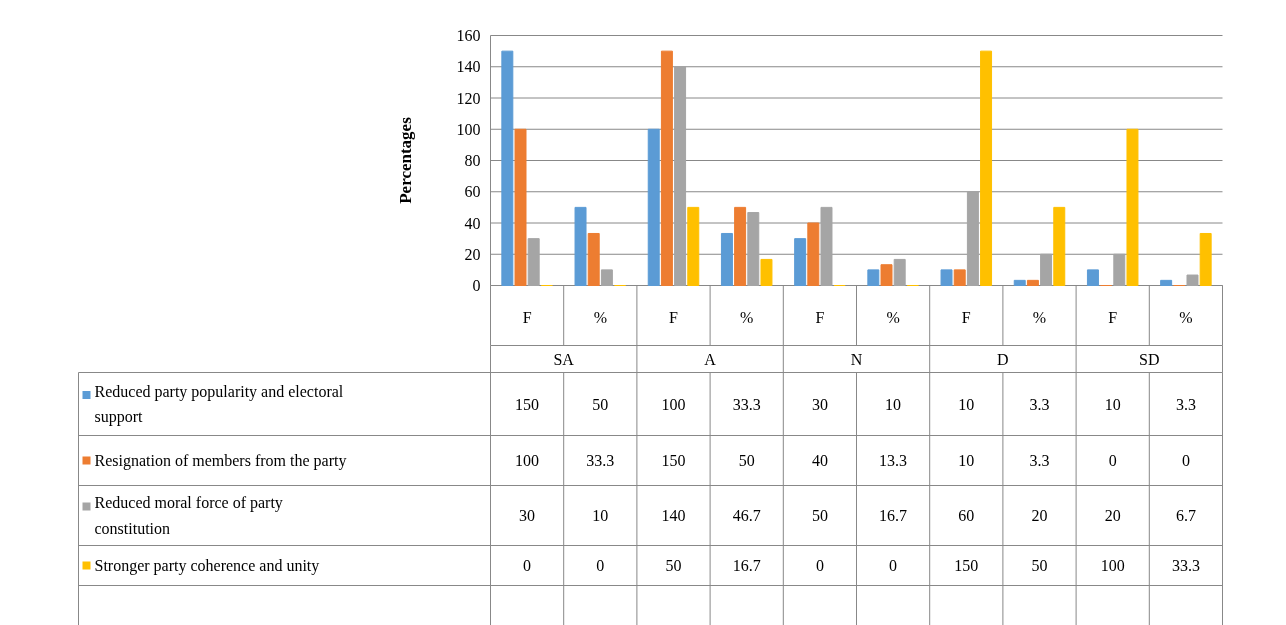 This screenshot has width=1286, height=625. I want to click on text: A, so click(710, 359).